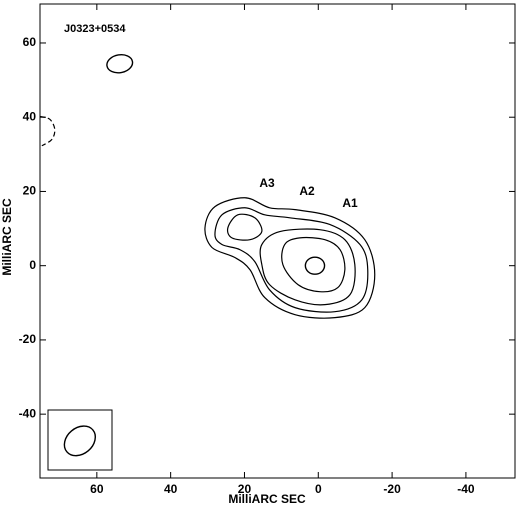  Describe the element at coordinates (267, 183) in the screenshot. I see `component-label: A3` at that location.